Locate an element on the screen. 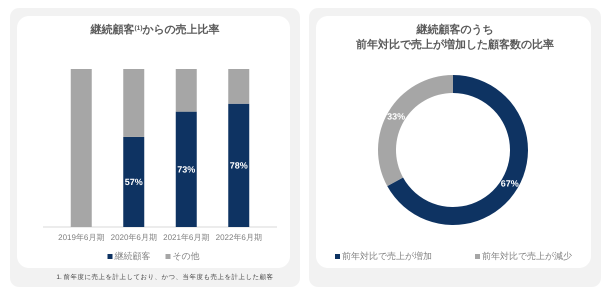  data-label: 33% is located at coordinates (396, 116).